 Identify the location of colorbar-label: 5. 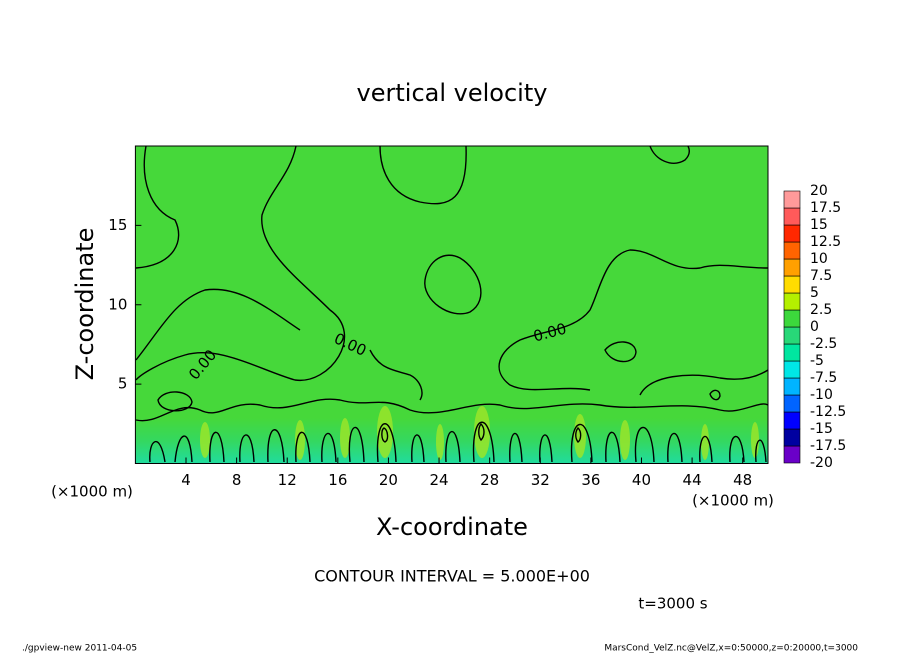
(814, 293).